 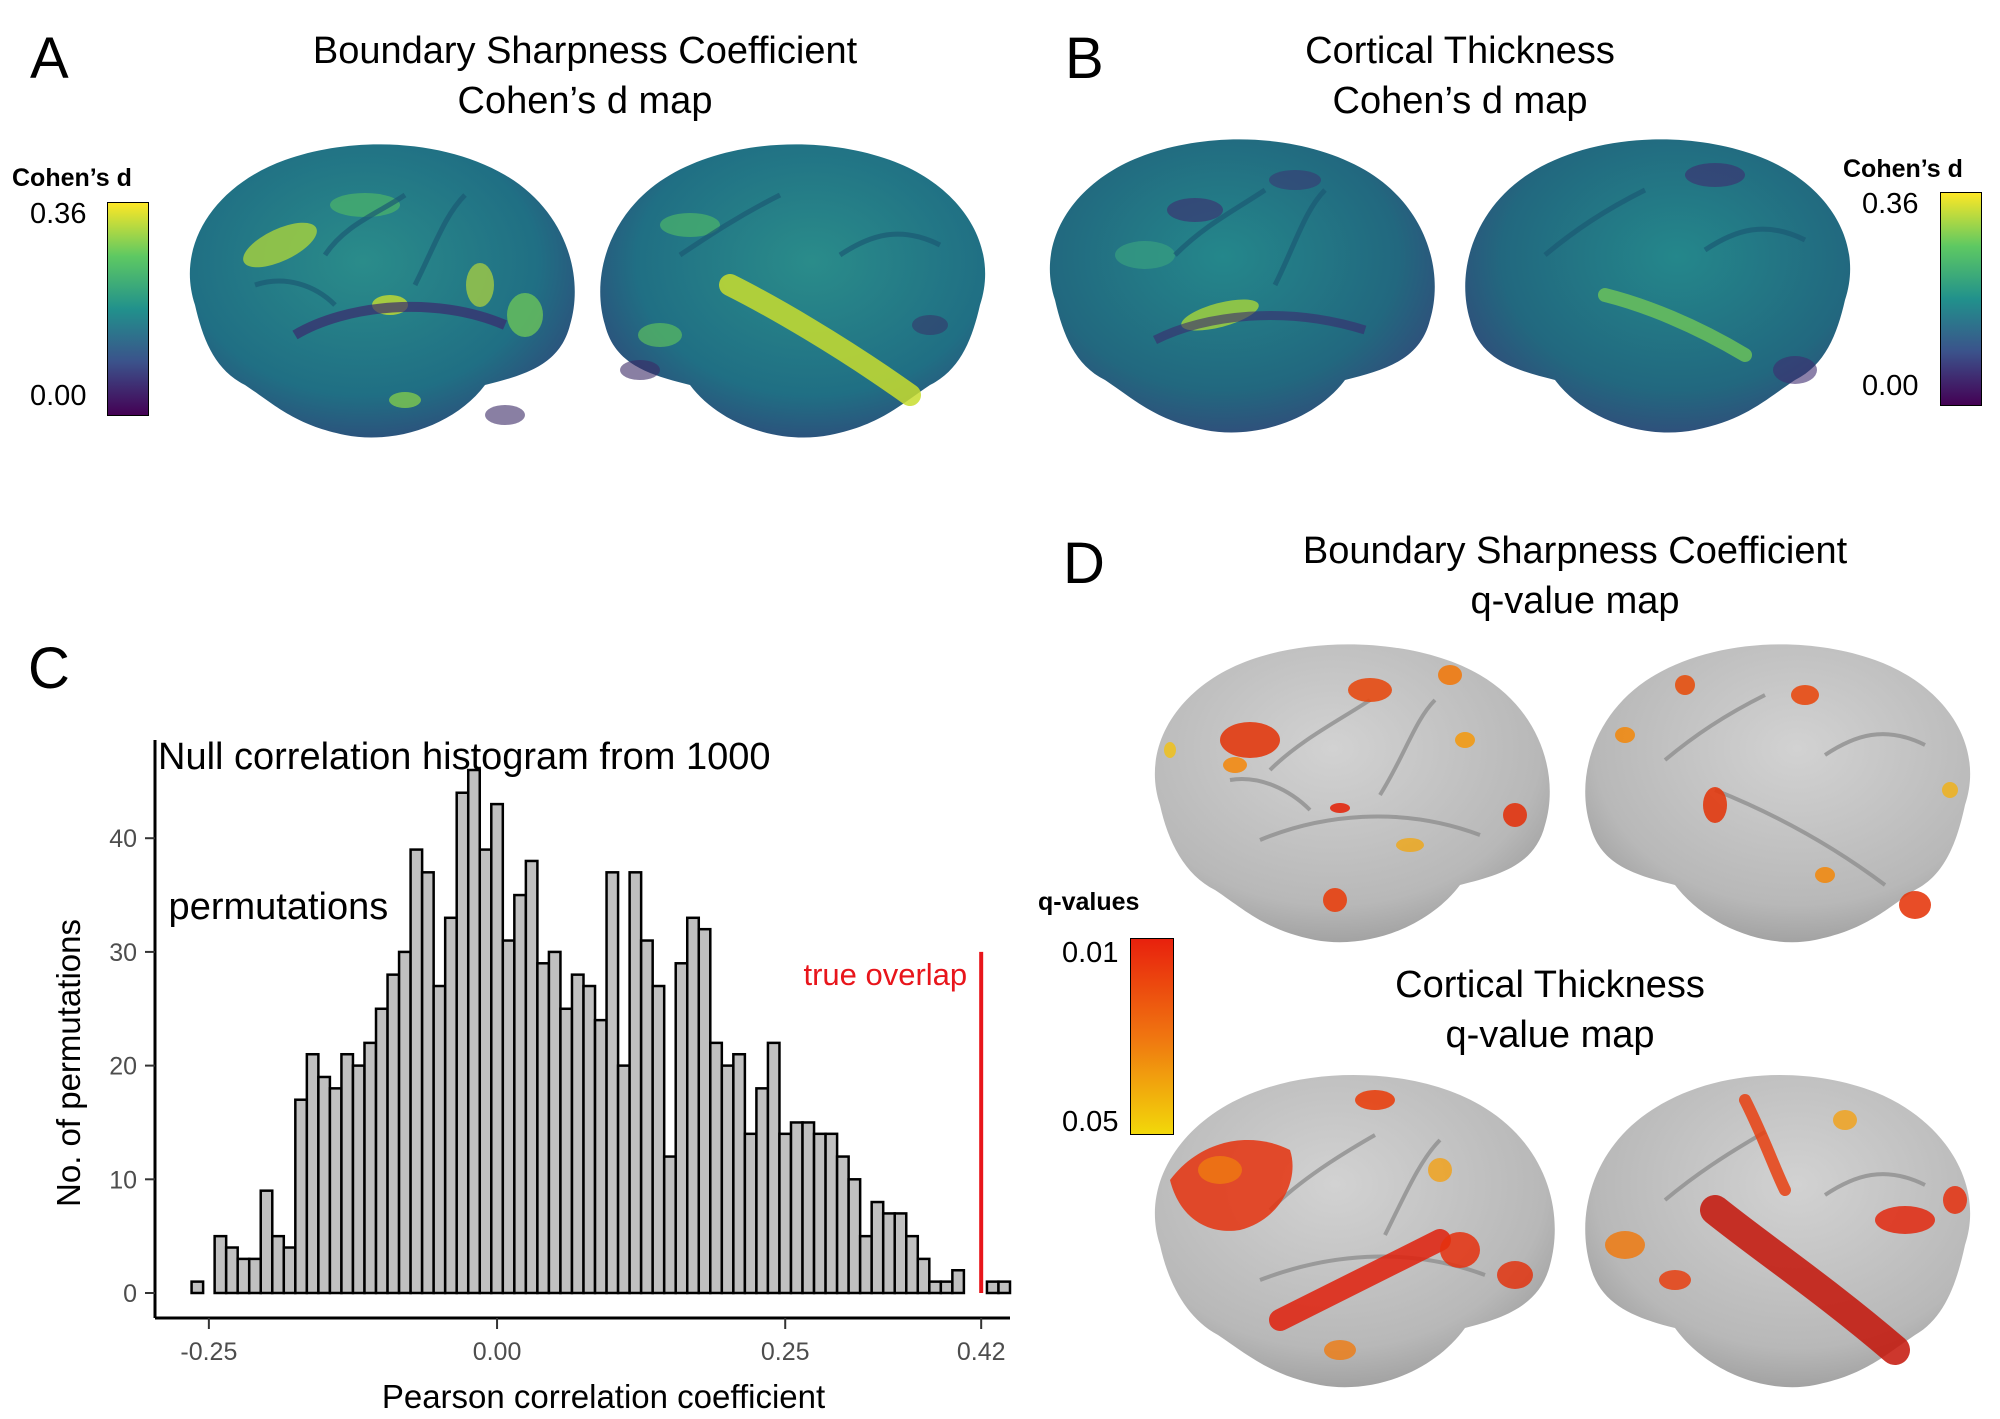 I want to click on brain-d-top-left-hemisphere, so click(x=1355, y=790).